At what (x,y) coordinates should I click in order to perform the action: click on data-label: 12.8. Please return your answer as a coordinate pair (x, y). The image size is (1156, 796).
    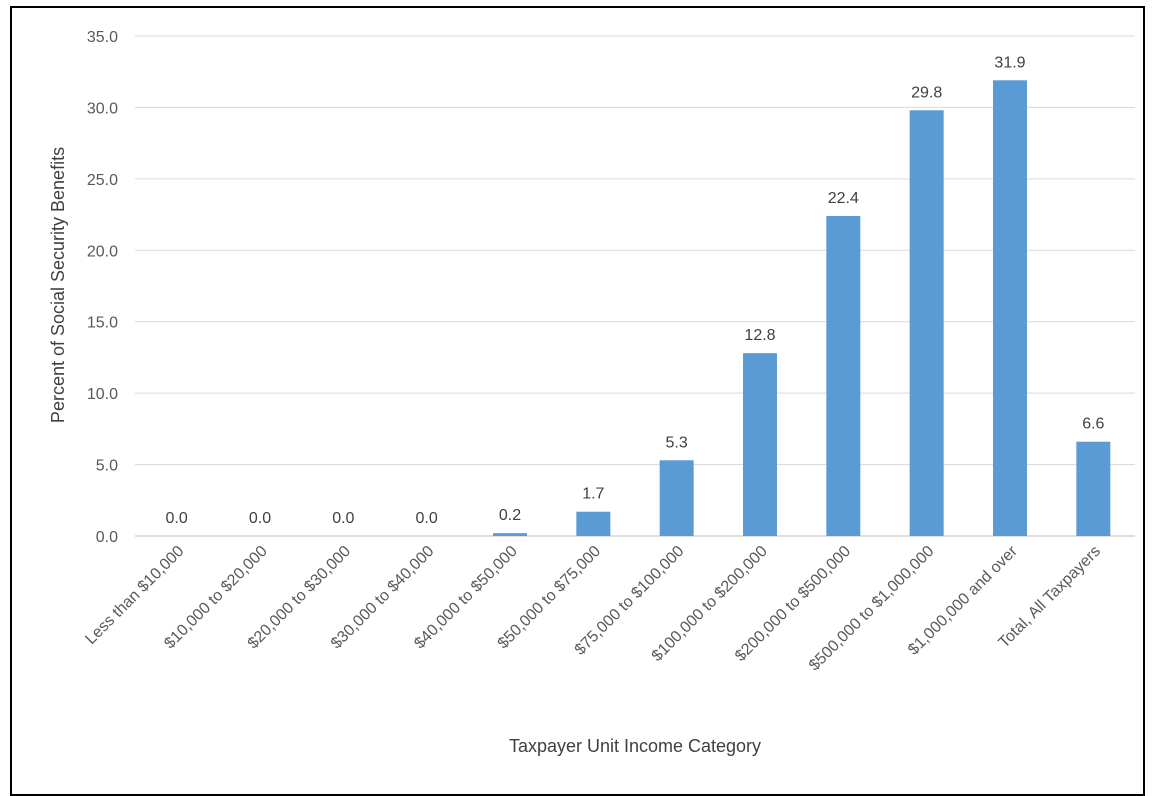
    Looking at the image, I should click on (759, 335).